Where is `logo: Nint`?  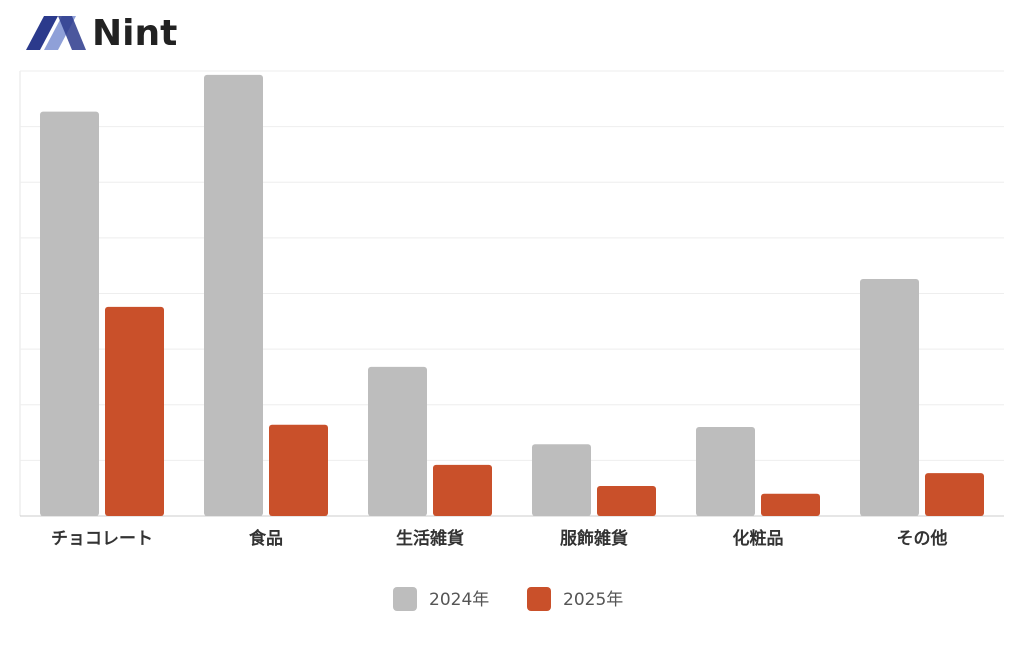 logo: Nint is located at coordinates (101, 33).